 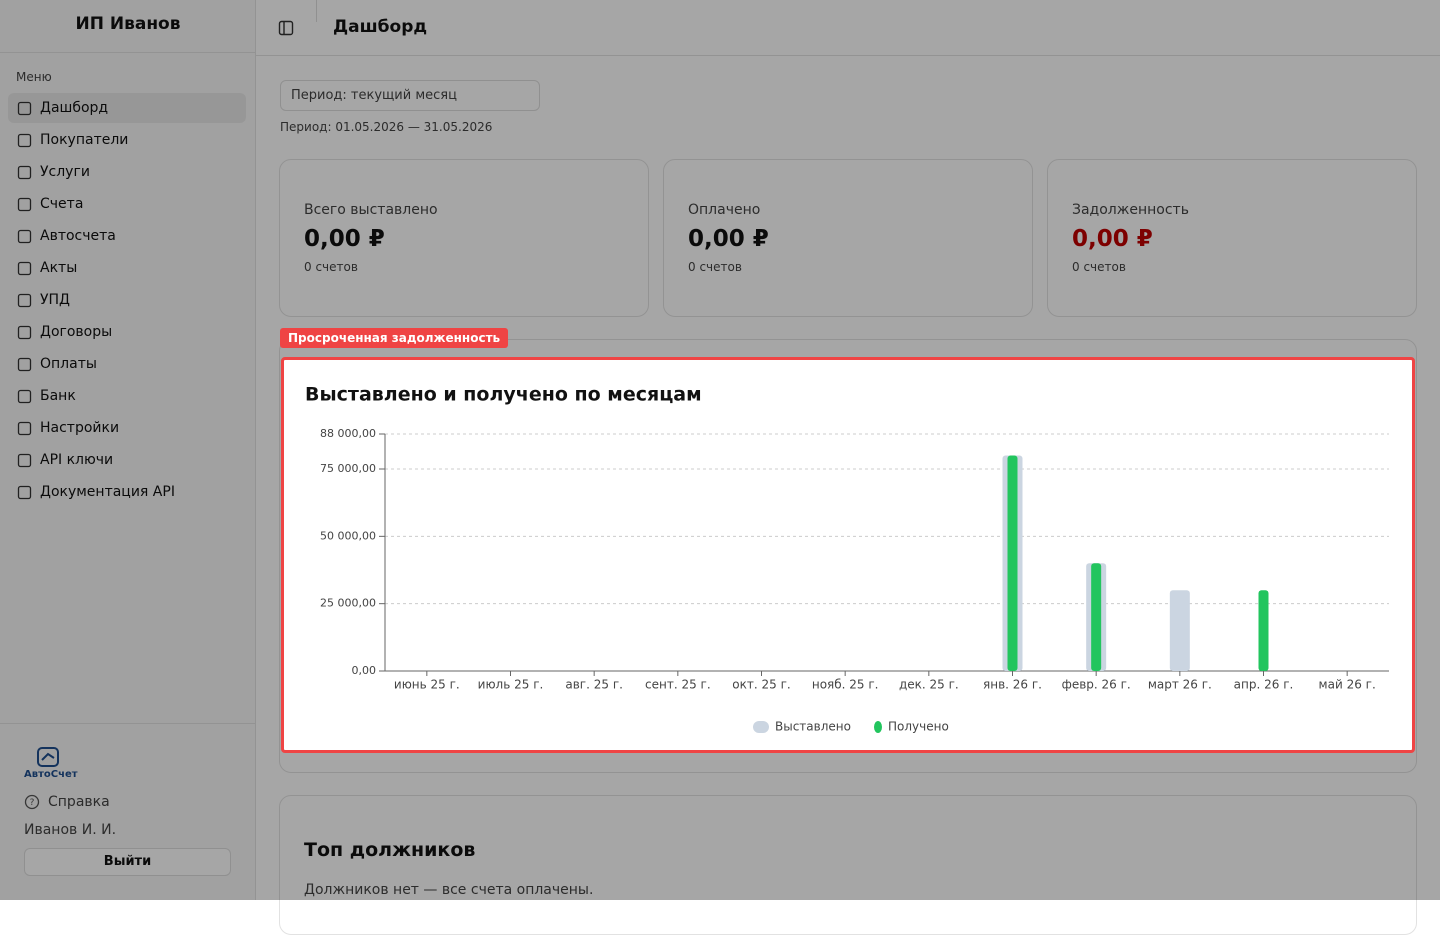 What do you see at coordinates (76, 332) in the screenshot?
I see `menu-item-label: Договоры` at bounding box center [76, 332].